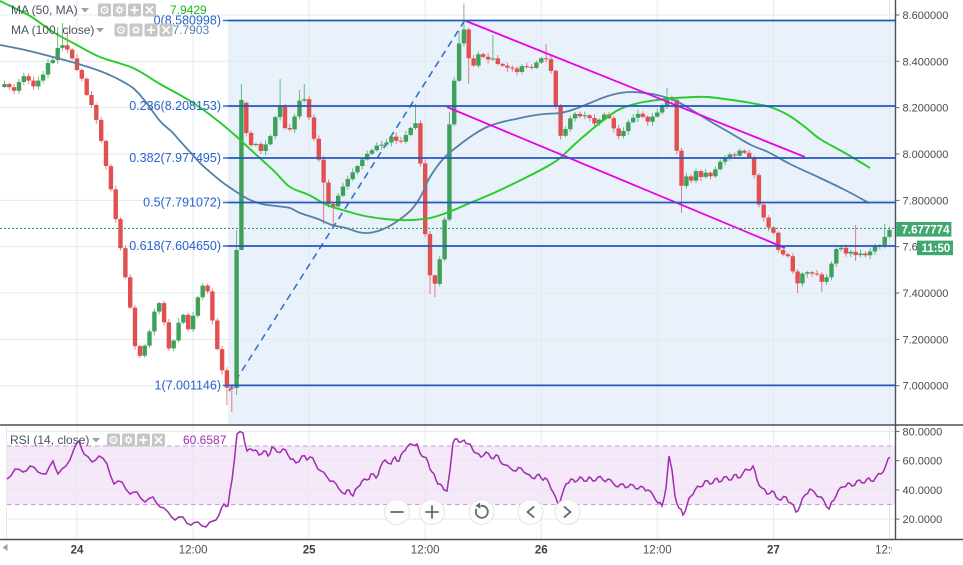  Describe the element at coordinates (182, 203) in the screenshot. I see `svg-text: 0.5(7.791072)` at that location.